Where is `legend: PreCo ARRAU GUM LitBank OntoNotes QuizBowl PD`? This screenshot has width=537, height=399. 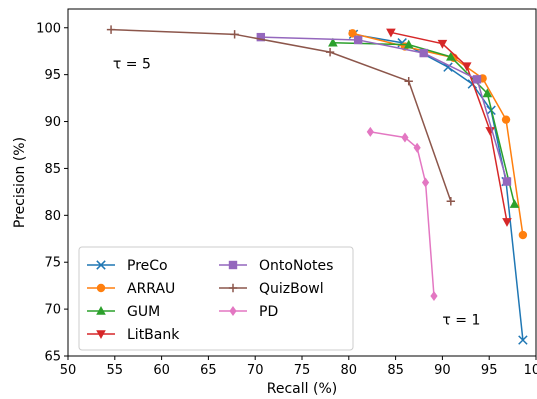
legend: PreCo ARRAU GUM LitBank OntoNotes QuizBowl PD is located at coordinates (216, 298).